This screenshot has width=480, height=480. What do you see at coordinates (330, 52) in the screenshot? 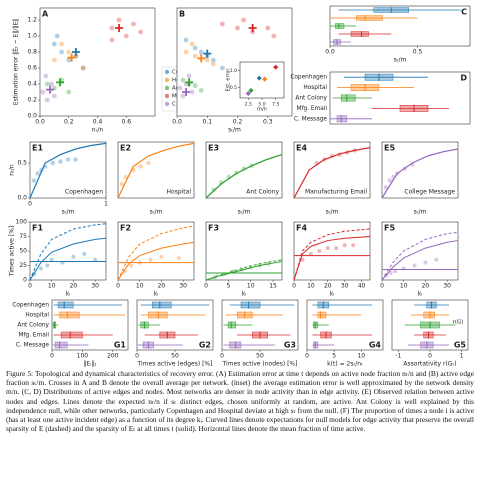
I see `x-tick-label: 0.0` at bounding box center [330, 52].